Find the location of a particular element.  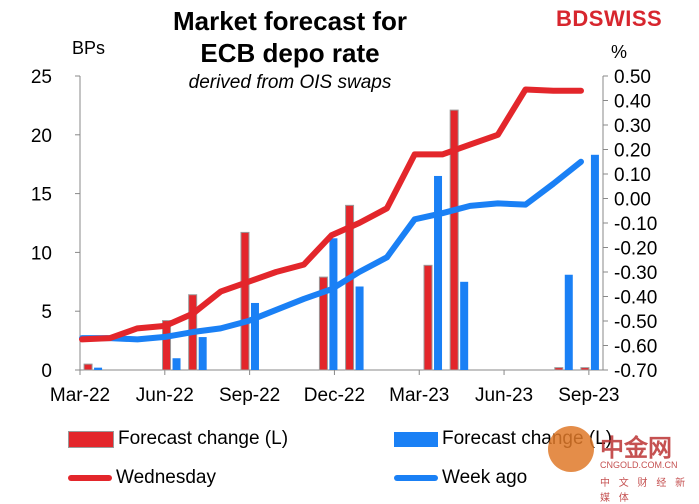

left-tick-label: 0 is located at coordinates (46, 371).